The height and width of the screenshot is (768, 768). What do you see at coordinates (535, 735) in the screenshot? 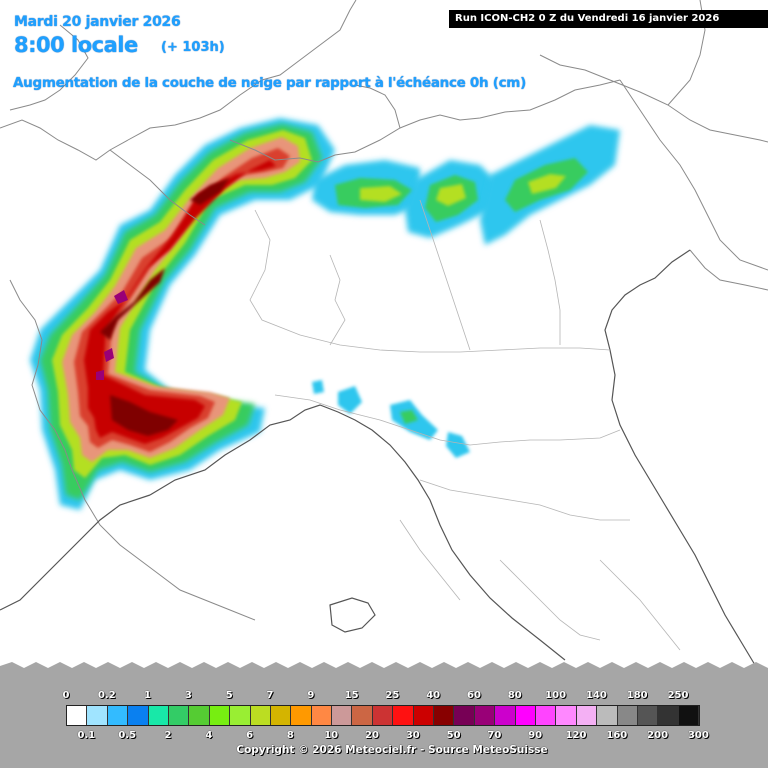
I see `legend-bottom-label: 90` at bounding box center [535, 735].